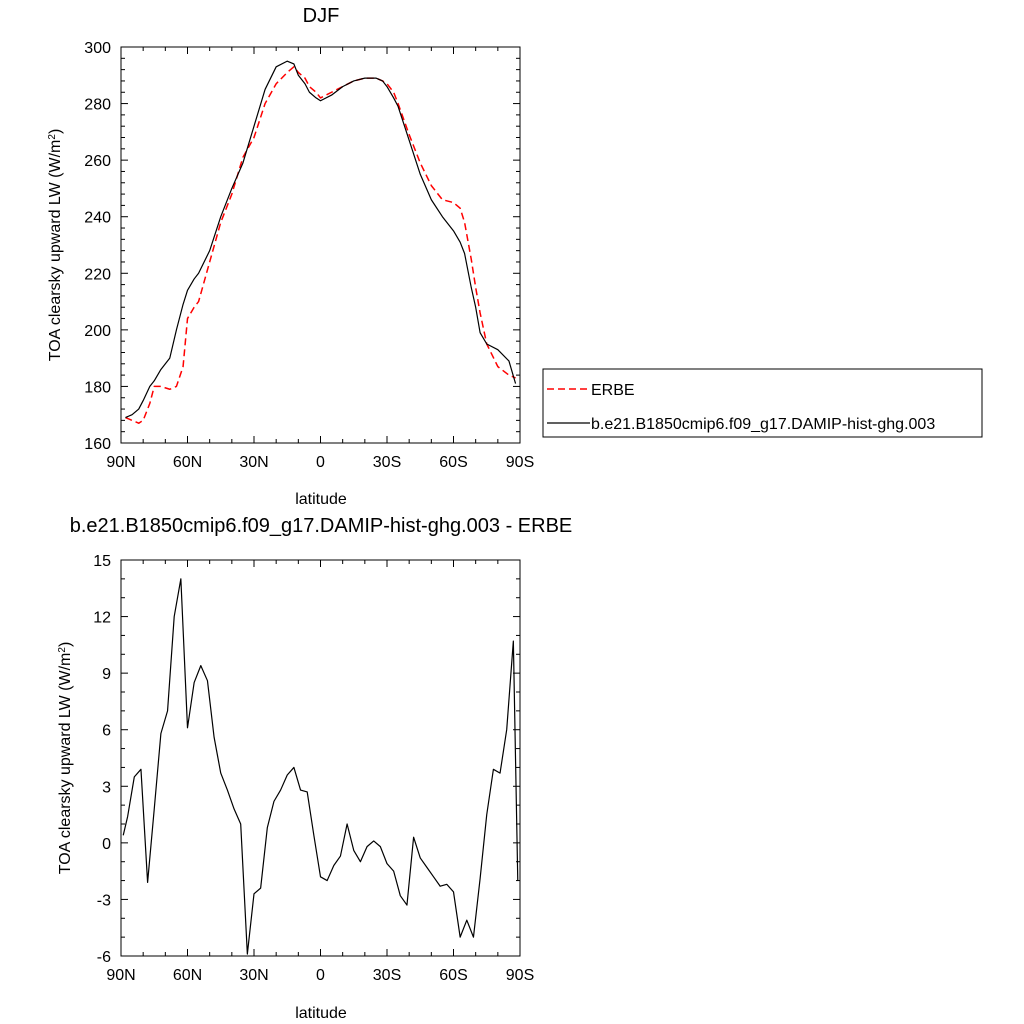 The width and height of the screenshot is (1024, 1024). What do you see at coordinates (120, 975) in the screenshot?
I see `bottom-xtick-label: 90N` at bounding box center [120, 975].